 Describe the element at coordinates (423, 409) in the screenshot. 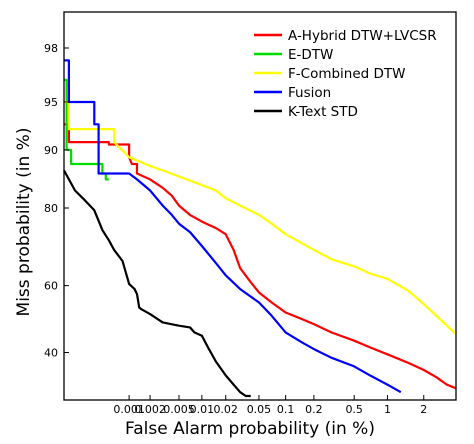

I see `x-tick-label: 2` at that location.